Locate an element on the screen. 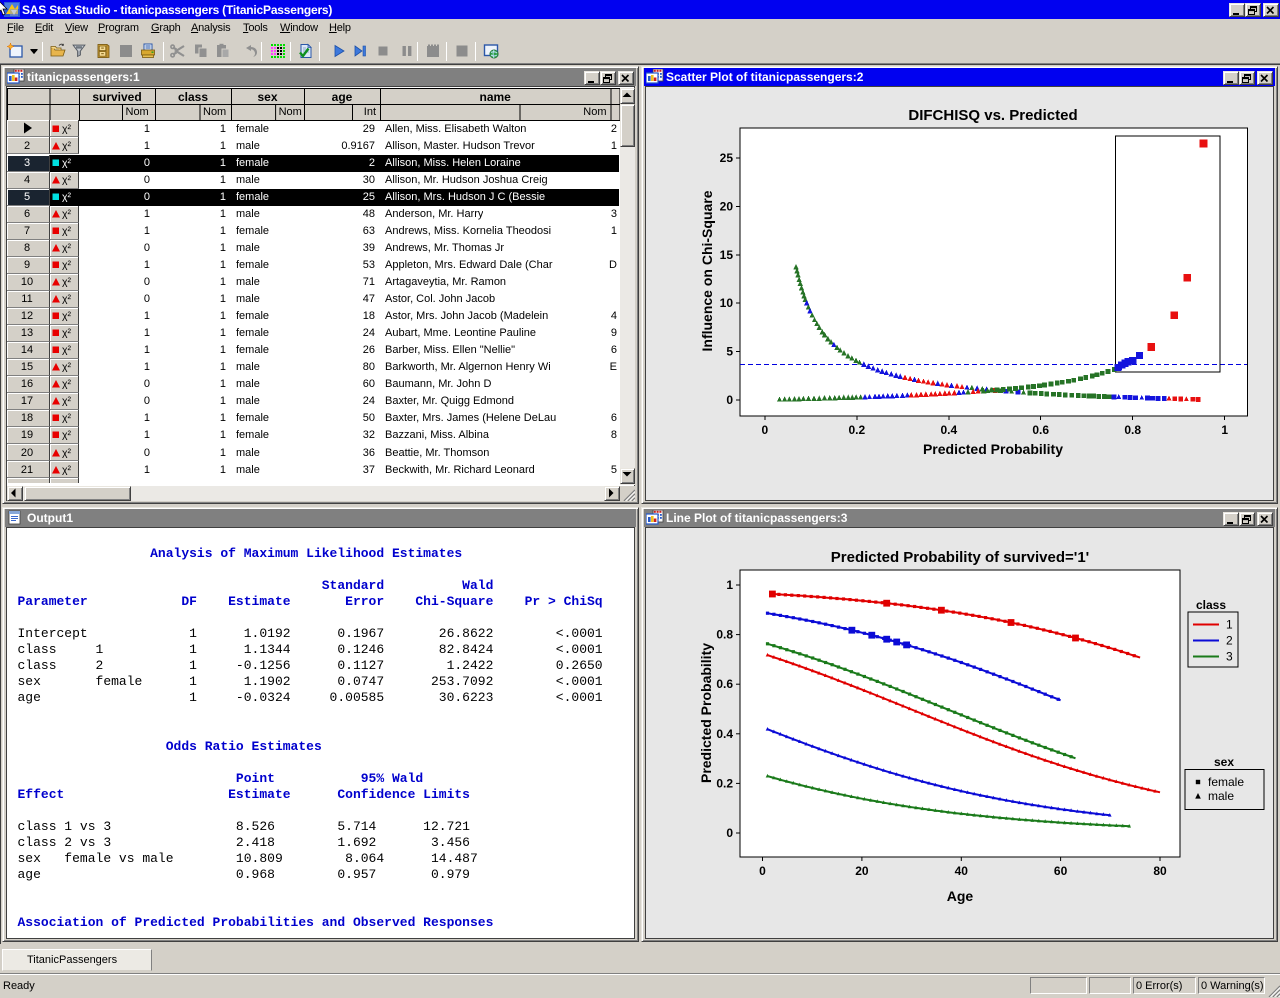  svg-text: DIFCHISQ vs. Predicted is located at coordinates (992, 115).